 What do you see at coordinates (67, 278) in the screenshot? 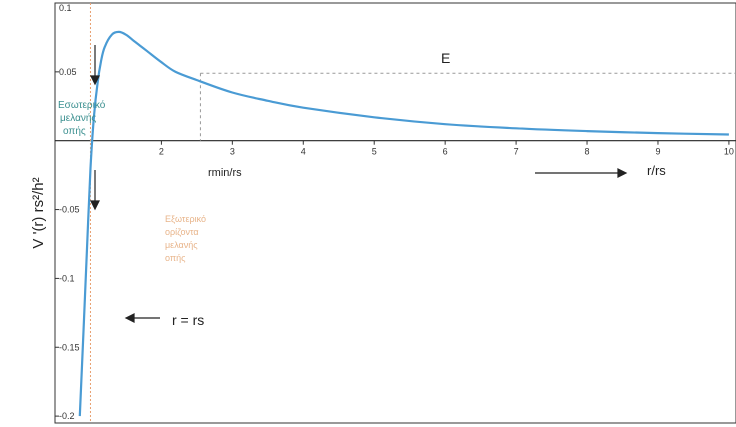
I see `y-tick-label: -0.1` at bounding box center [67, 278].